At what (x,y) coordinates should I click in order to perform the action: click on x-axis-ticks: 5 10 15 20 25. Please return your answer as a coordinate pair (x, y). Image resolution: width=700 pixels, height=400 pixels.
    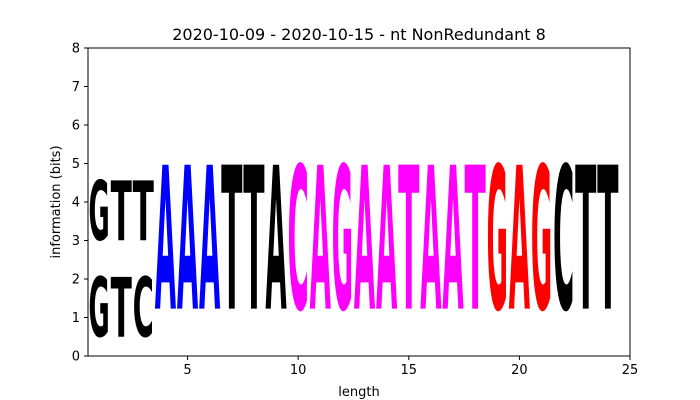
    Looking at the image, I should click on (410, 367).